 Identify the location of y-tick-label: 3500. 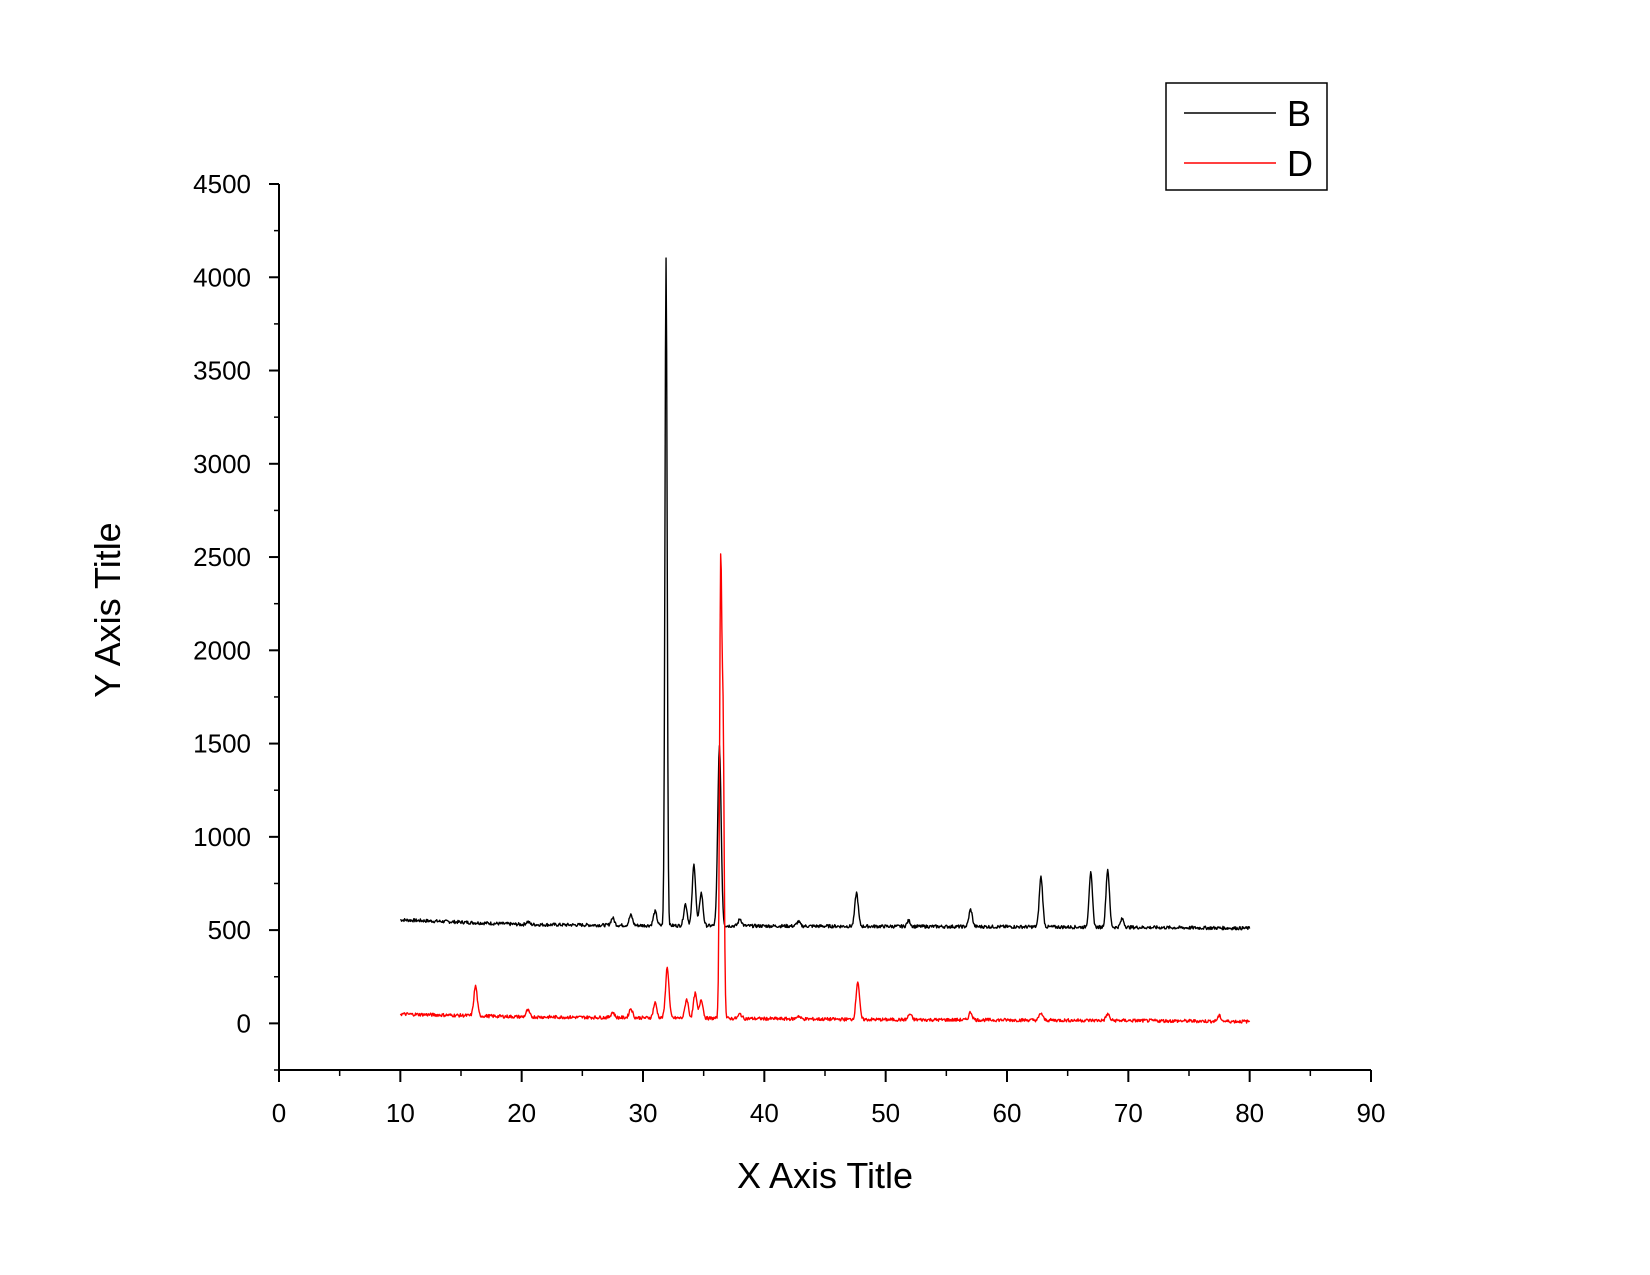
(222, 371).